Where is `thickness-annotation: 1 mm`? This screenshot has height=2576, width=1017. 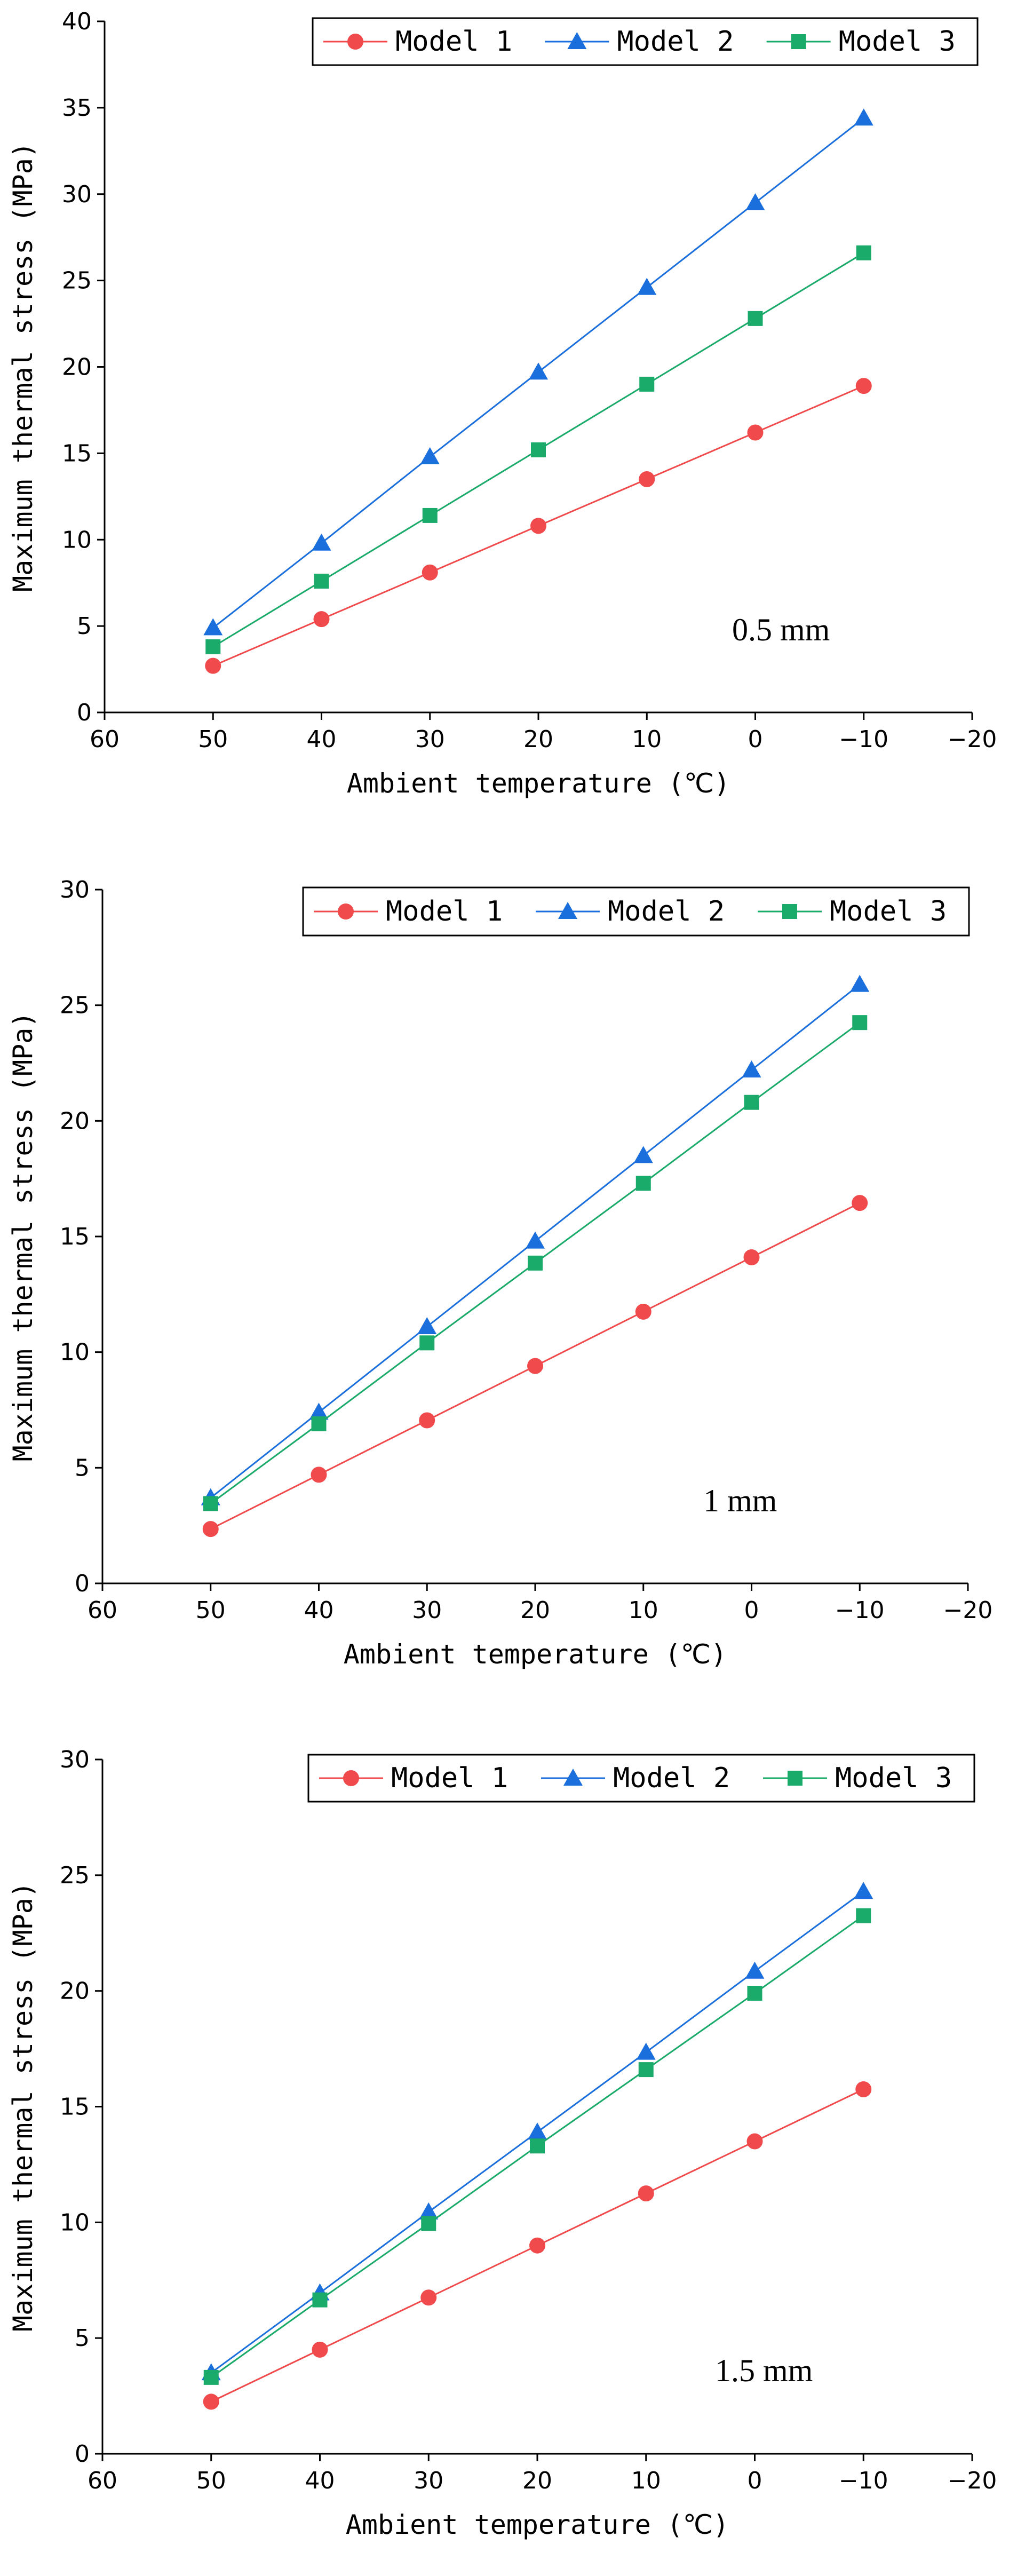 thickness-annotation: 1 mm is located at coordinates (740, 1500).